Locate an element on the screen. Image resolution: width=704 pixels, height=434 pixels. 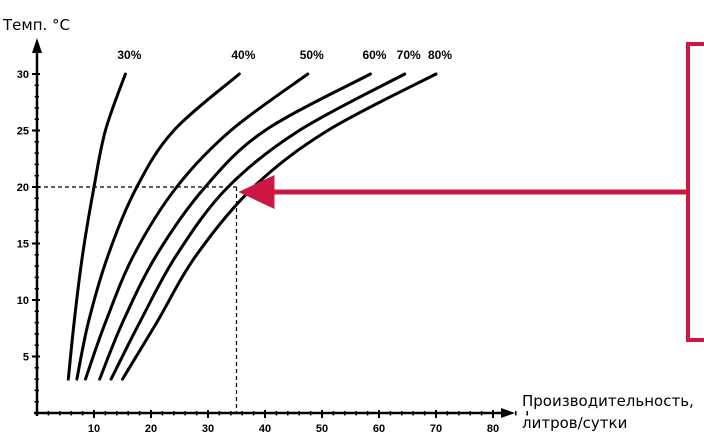
x-axis-title-line-1: Производительность, is located at coordinates (608, 401).